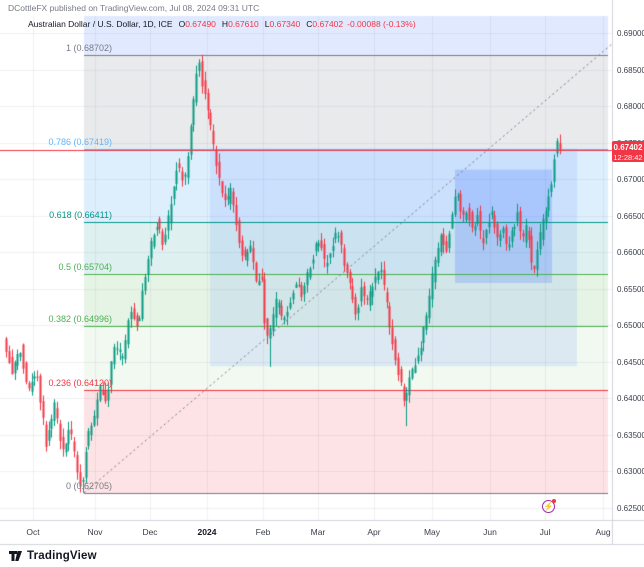 The image size is (644, 567). I want to click on x-axis-label: 2024, so click(207, 532).